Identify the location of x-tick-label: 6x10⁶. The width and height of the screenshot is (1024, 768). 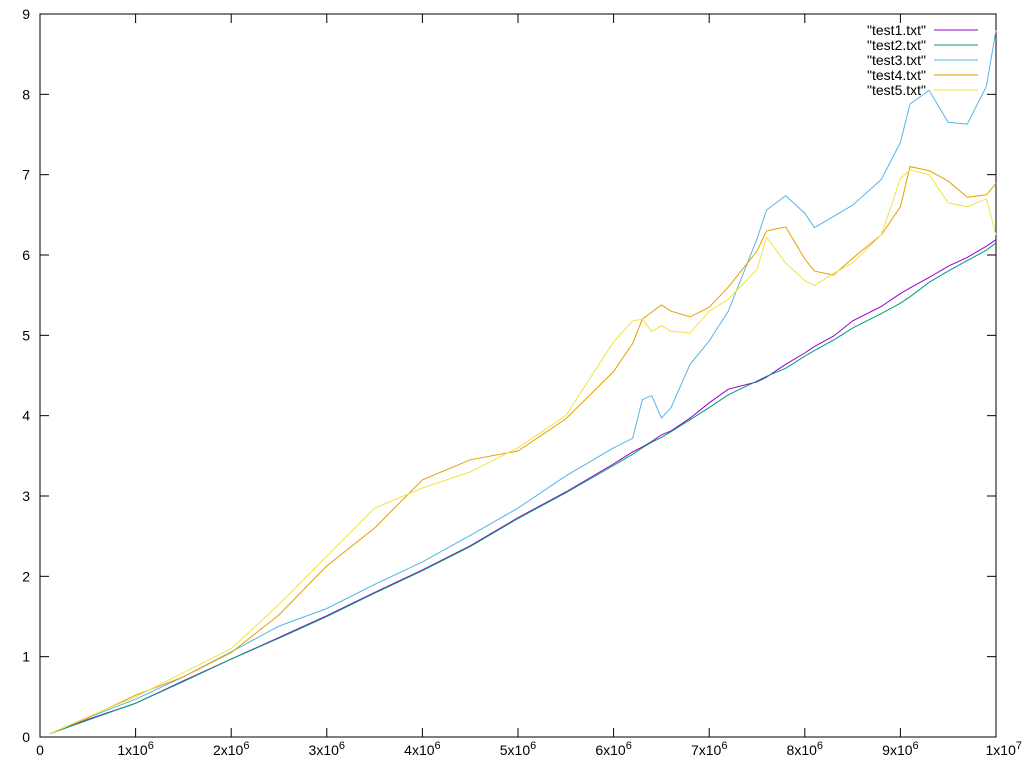
(613, 749).